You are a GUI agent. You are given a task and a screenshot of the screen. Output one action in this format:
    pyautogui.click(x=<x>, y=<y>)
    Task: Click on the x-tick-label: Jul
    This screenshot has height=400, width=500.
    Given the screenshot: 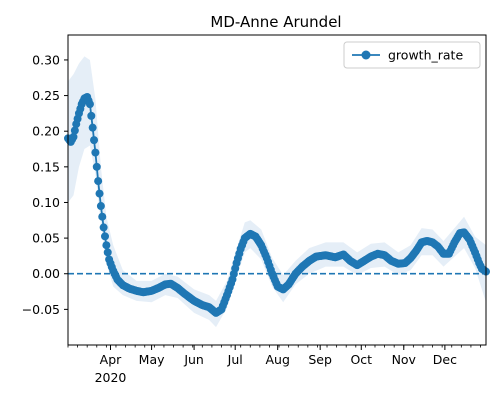 What is the action you would take?
    pyautogui.click(x=235, y=359)
    